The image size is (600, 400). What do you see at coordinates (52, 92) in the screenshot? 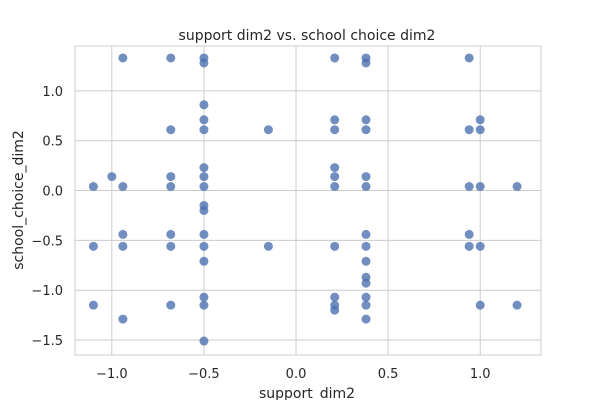
I see `y-tick-label: 1.0` at bounding box center [52, 92].